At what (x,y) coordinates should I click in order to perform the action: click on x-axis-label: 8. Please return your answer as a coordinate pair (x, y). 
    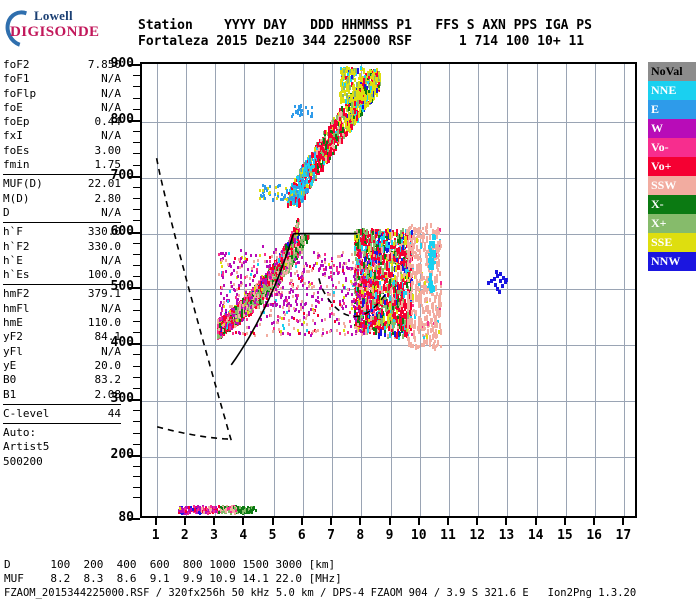
    Looking at the image, I should click on (360, 535).